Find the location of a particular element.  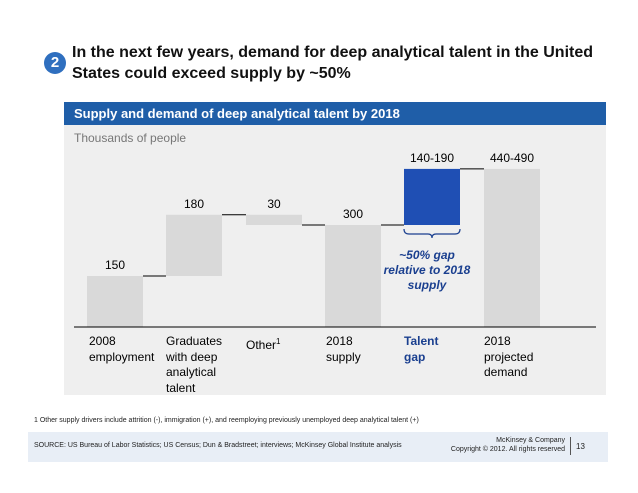

bar-2018-supply is located at coordinates (353, 276).